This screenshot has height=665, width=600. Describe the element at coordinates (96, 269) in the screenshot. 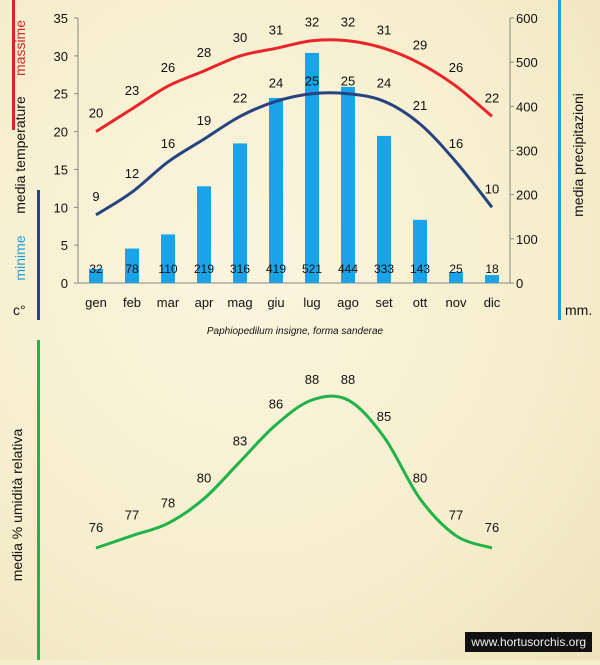

I see `precip-value-label: 32` at that location.